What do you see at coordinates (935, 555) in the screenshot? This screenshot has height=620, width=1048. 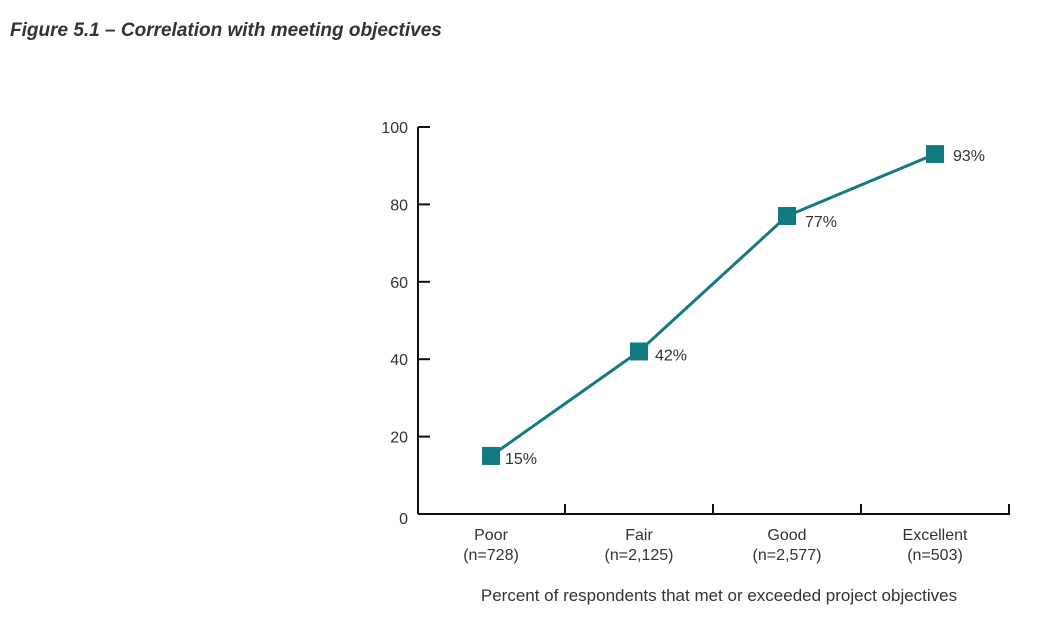 I see `x-category-sublabel: (n=503)` at bounding box center [935, 555].